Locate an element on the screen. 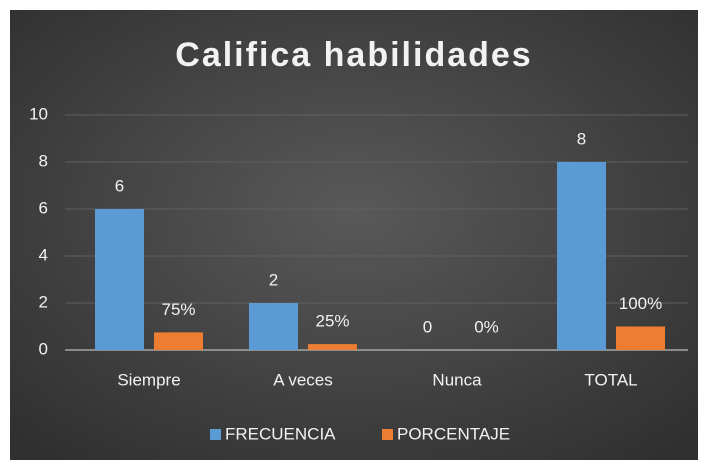  data-label: 75% is located at coordinates (178, 309).